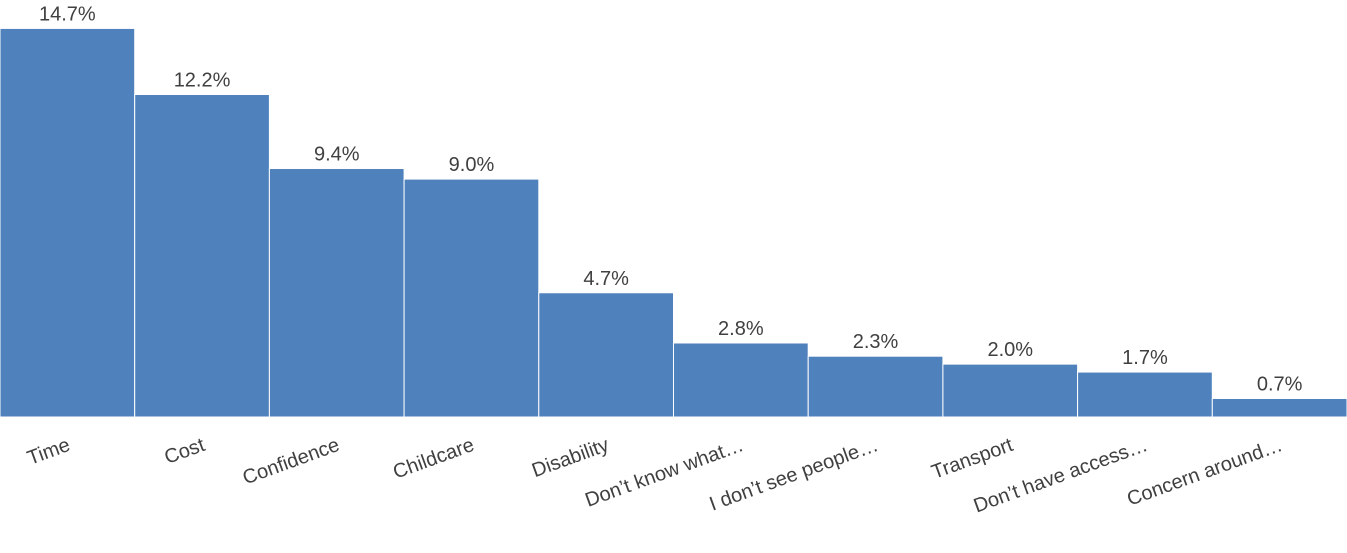 The height and width of the screenshot is (553, 1347). I want to click on category-label-0: Time, so click(48, 452).